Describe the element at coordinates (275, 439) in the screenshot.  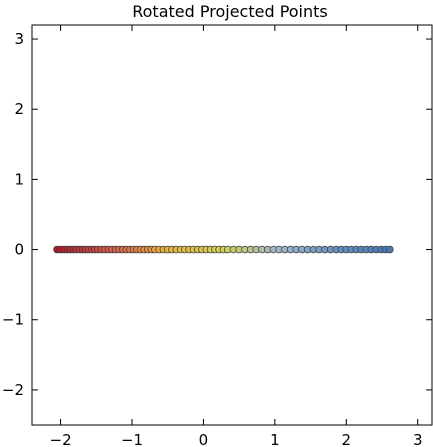
I see `x-tick-label: 1` at that location.